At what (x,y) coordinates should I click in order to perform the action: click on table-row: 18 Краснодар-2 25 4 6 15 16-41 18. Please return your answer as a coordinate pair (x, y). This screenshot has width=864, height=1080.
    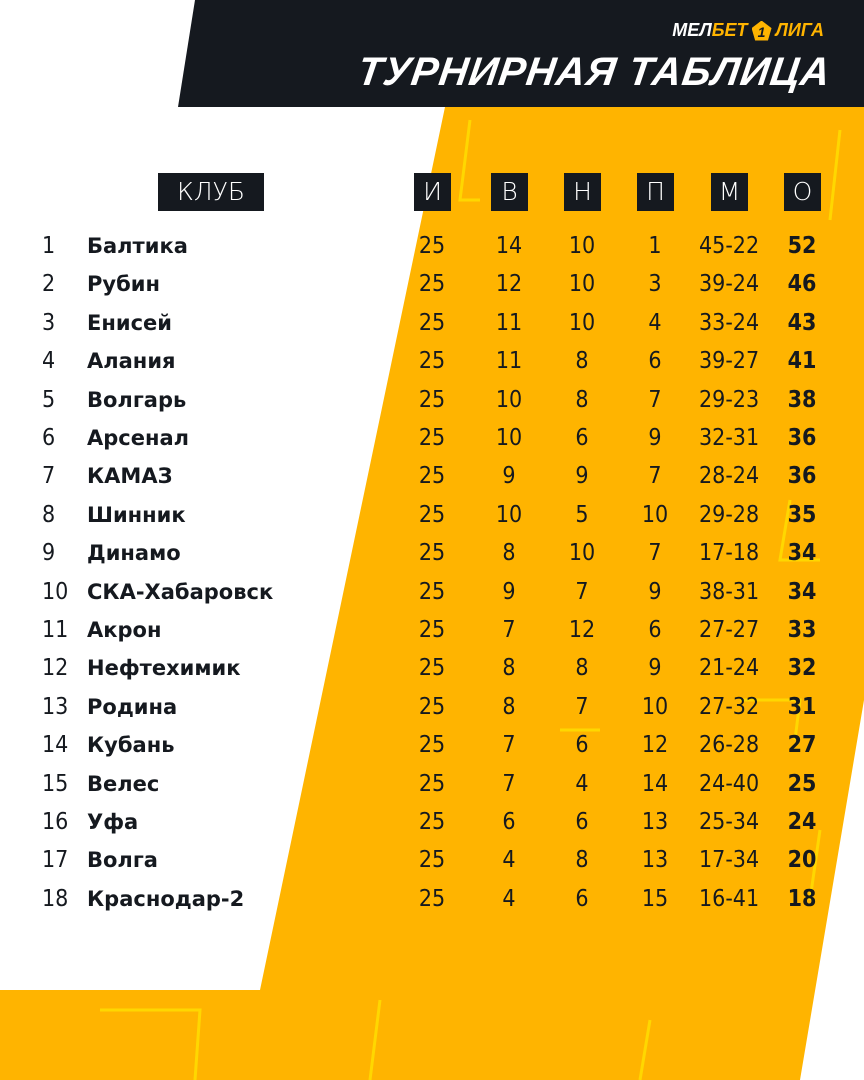
    Looking at the image, I should click on (432, 899).